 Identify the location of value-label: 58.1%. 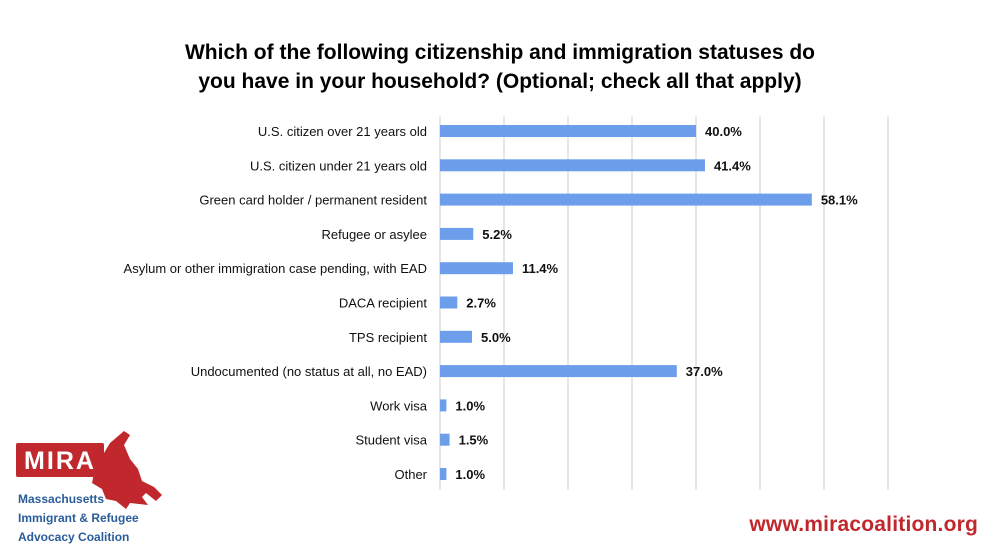
(839, 200).